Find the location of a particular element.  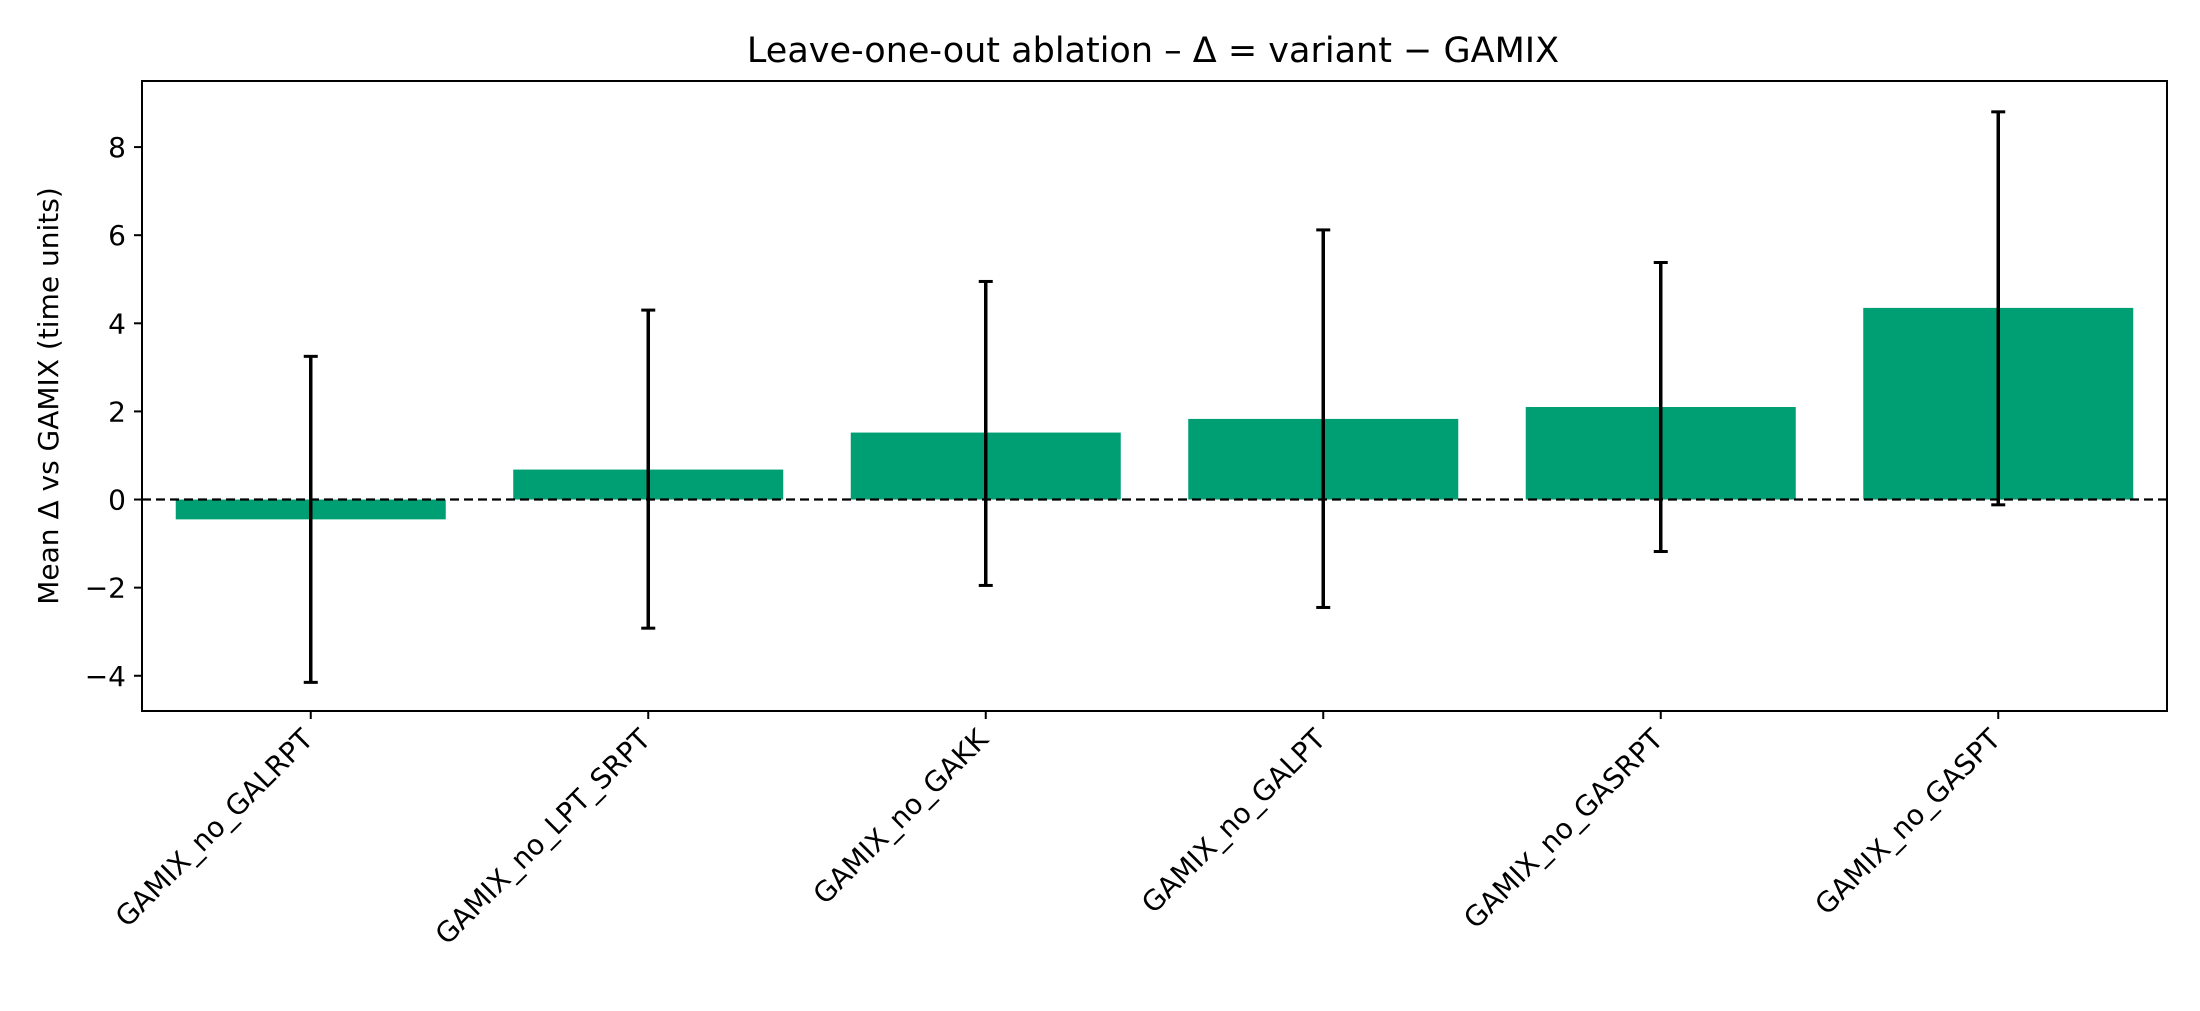

x-category-label: GAMIX_no_GALRPT is located at coordinates (215, 828).